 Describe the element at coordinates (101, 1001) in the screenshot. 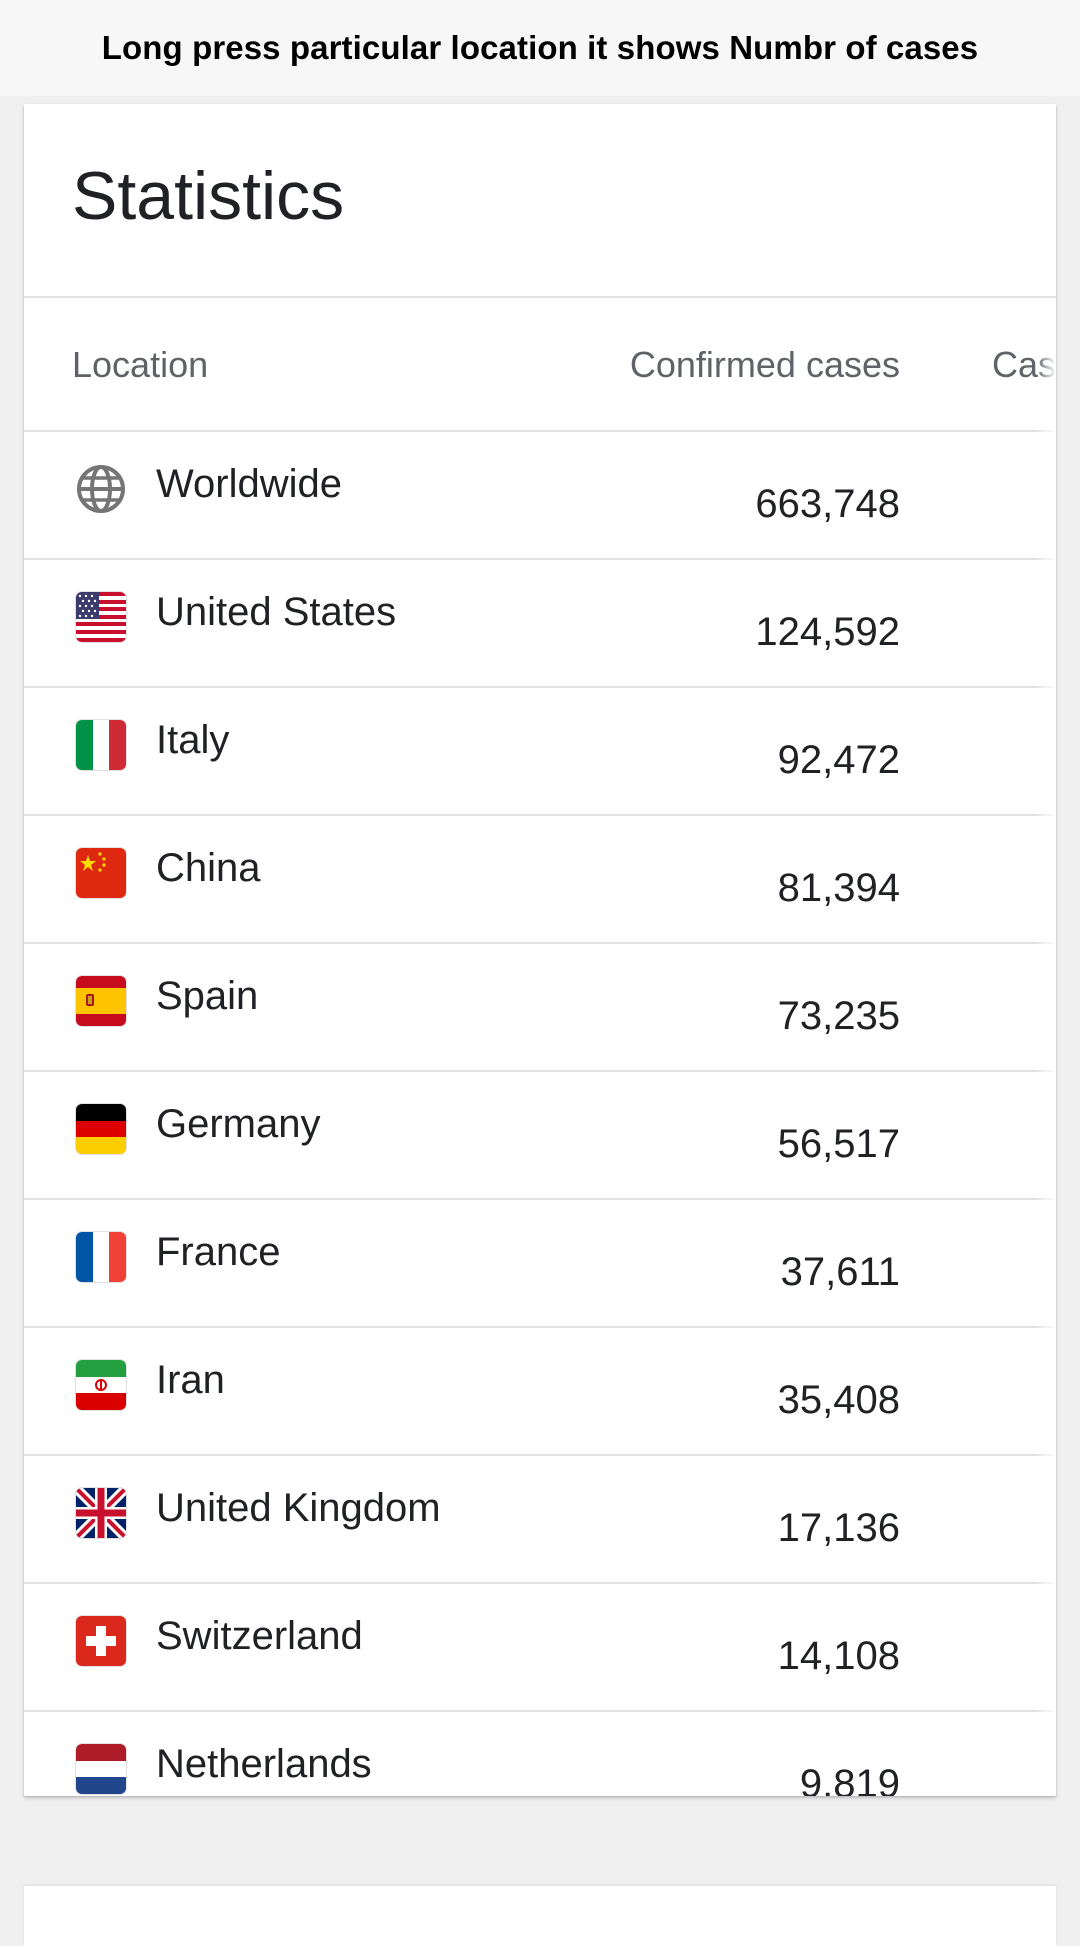

I see `spain-flag-icon` at that location.